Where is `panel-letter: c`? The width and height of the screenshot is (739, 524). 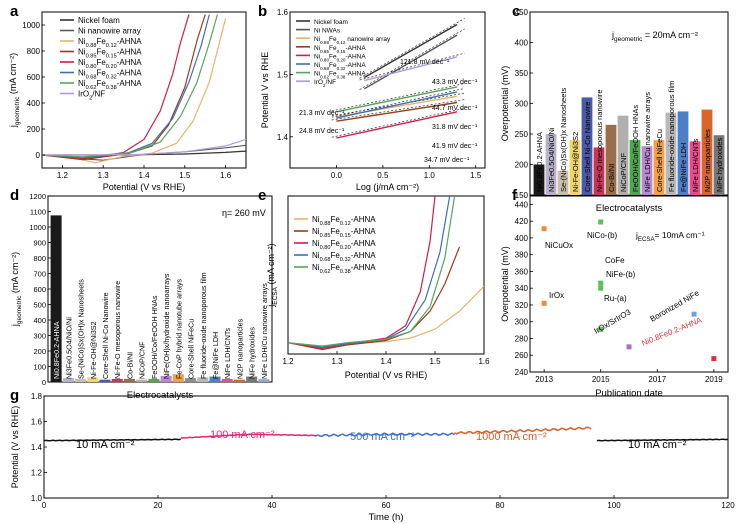 panel-letter: c is located at coordinates (516, 11).